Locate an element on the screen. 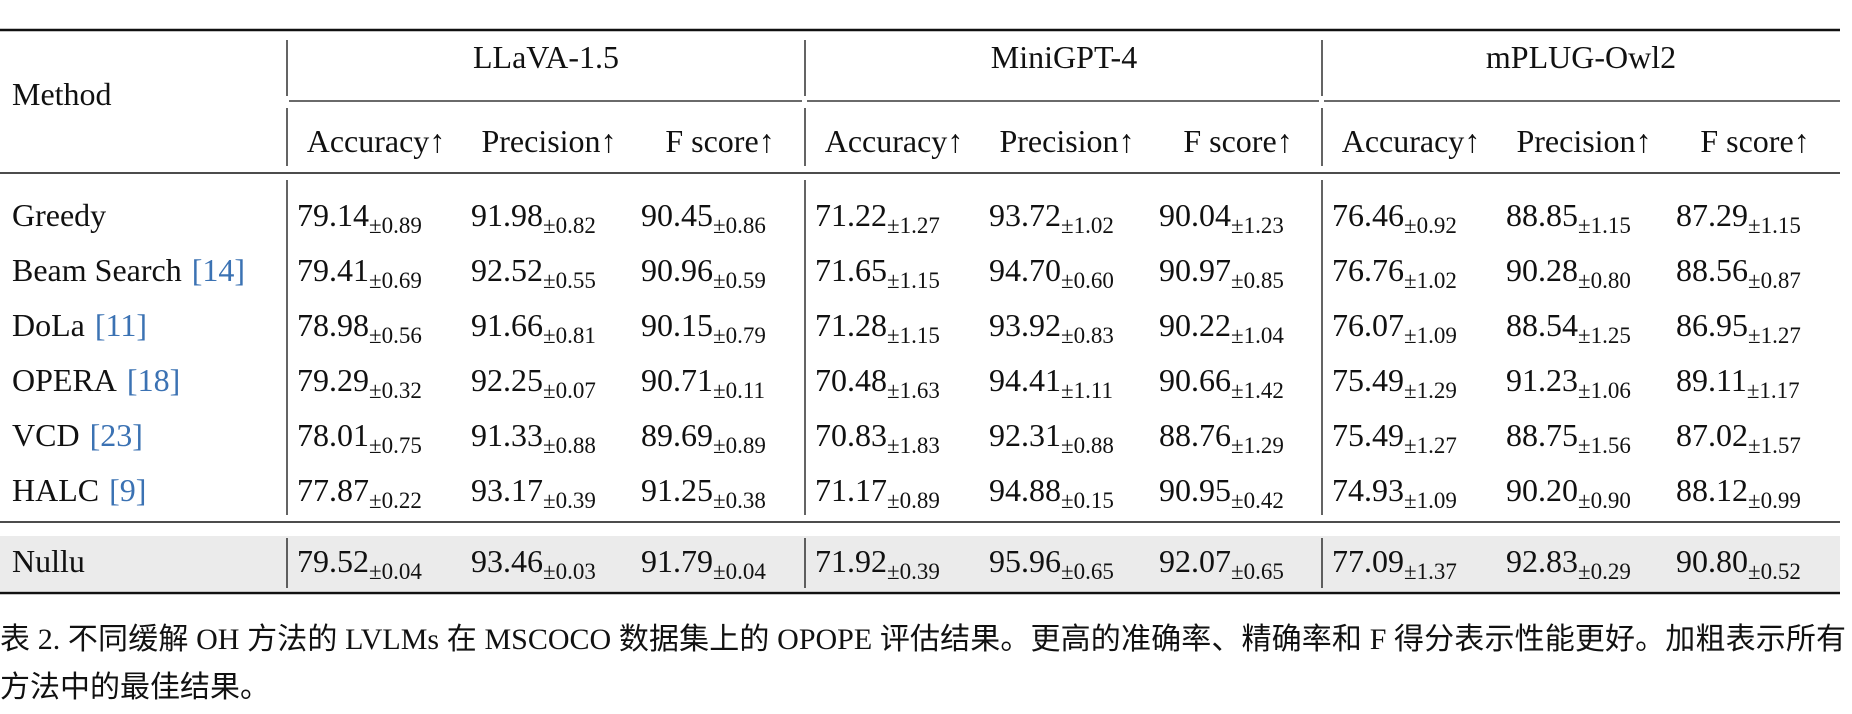 This screenshot has width=1852, height=714. std: ±0.80 is located at coordinates (1604, 280).